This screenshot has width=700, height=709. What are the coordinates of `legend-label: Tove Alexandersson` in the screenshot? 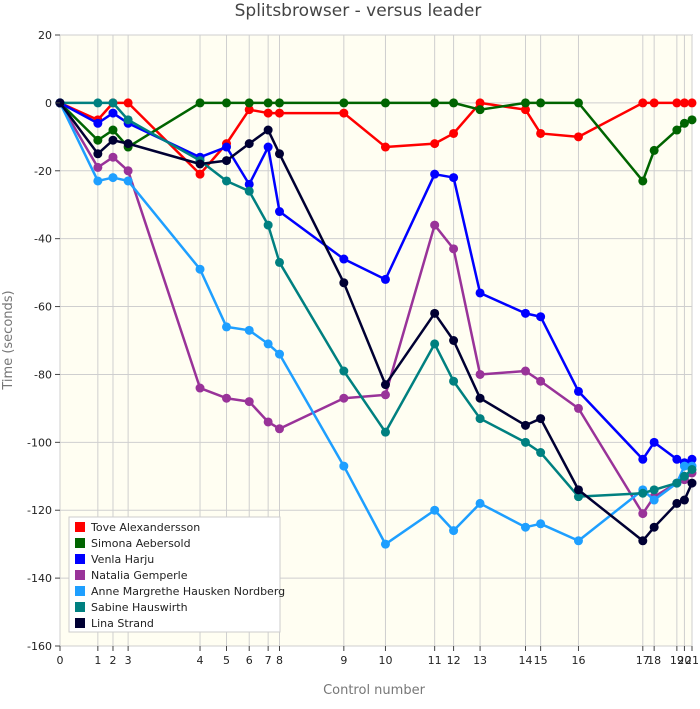 It's located at (145, 527).